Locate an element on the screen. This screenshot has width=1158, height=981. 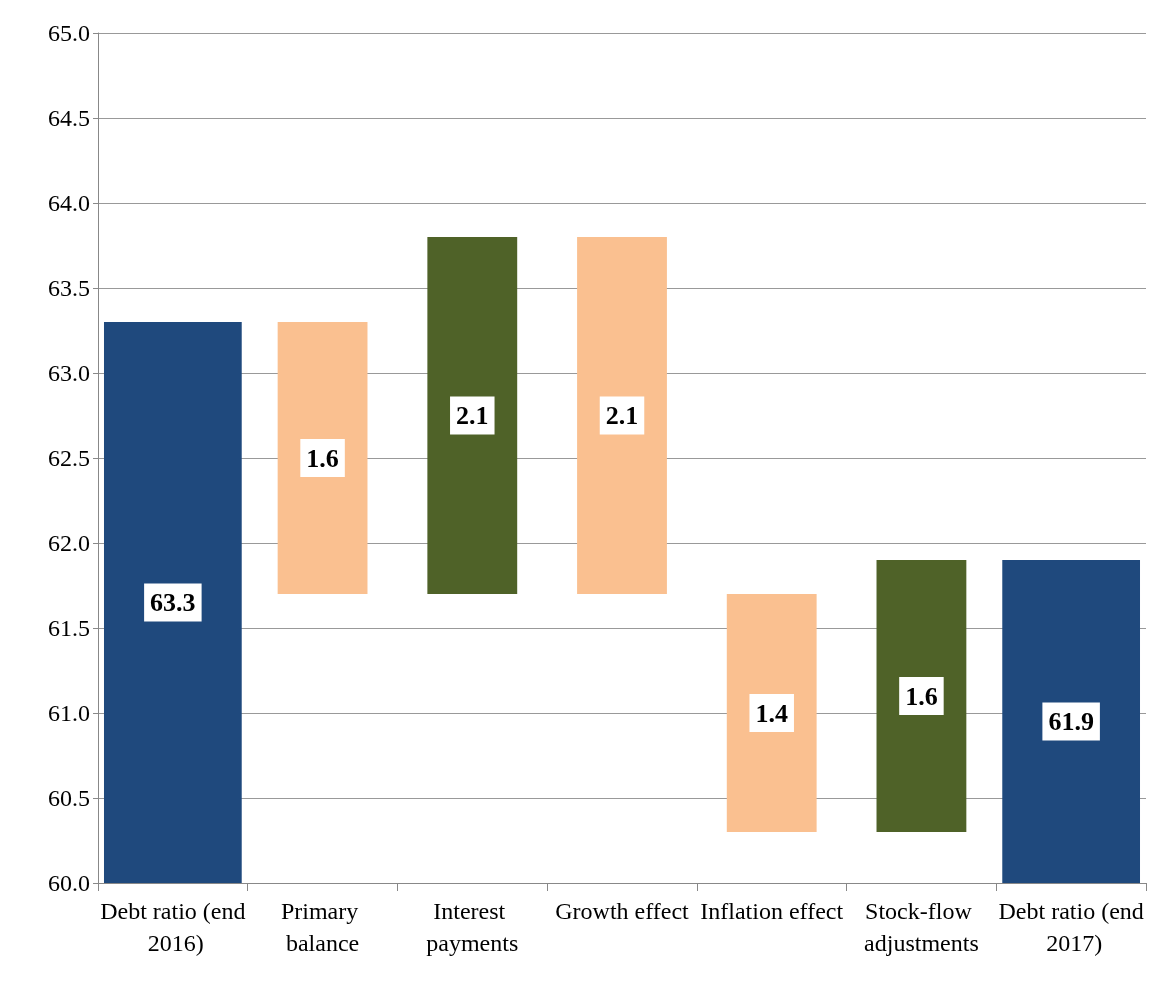
x-tick-label: Debt ratio (end 2016) is located at coordinates (173, 927).